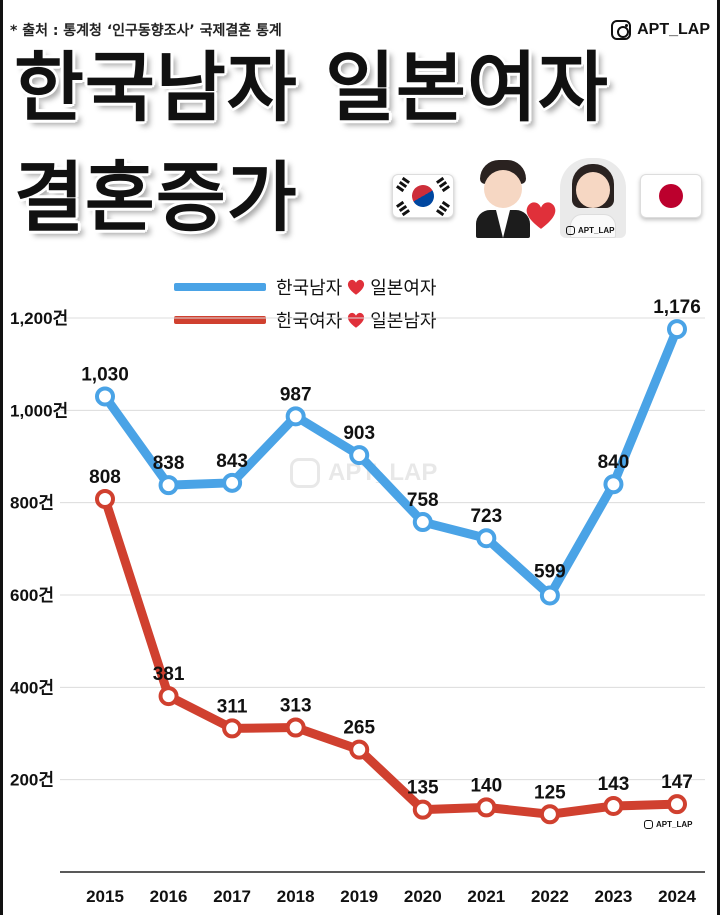  What do you see at coordinates (614, 462) in the screenshot?
I see `data-label: 840` at bounding box center [614, 462].